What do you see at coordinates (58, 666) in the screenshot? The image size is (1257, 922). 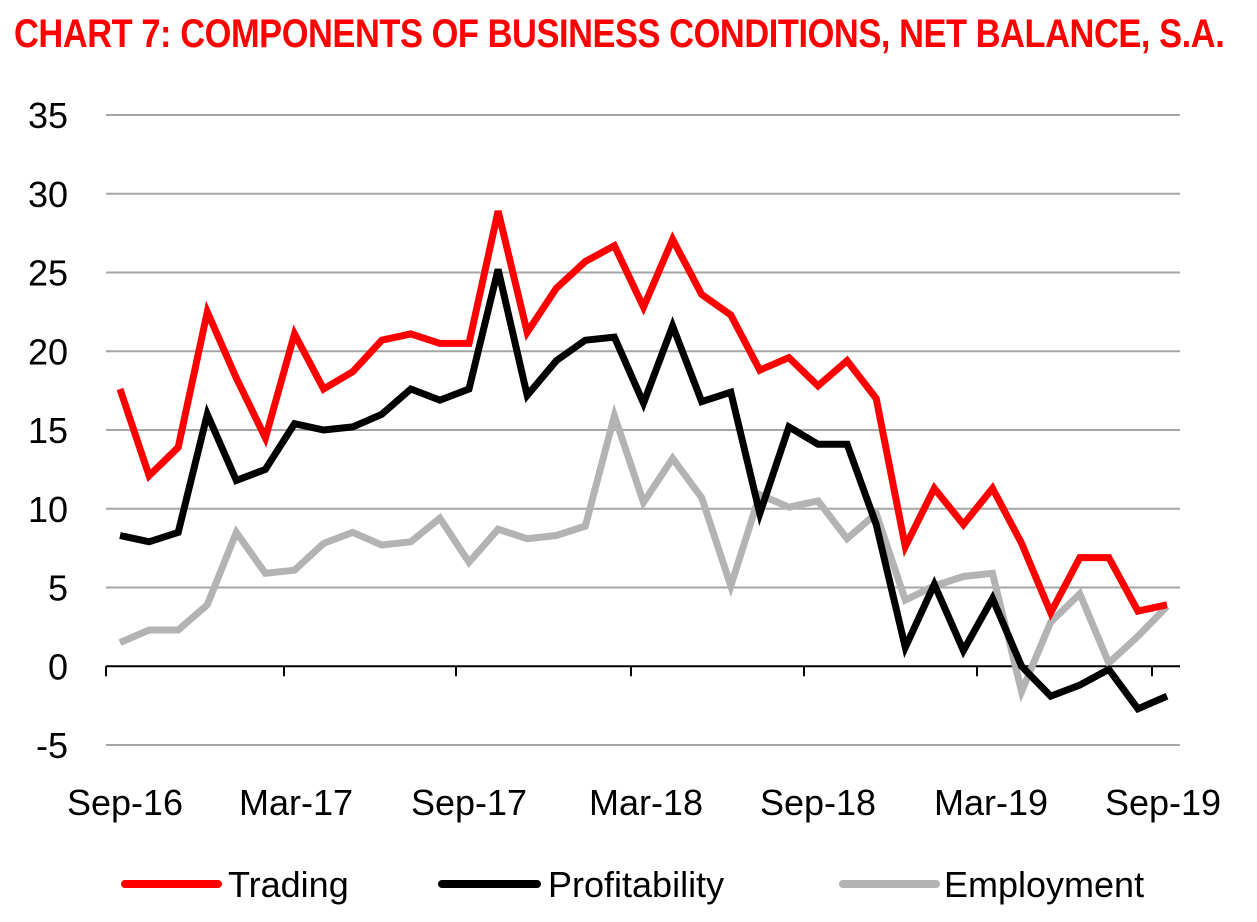 I see `y-tick-label: 0` at bounding box center [58, 666].